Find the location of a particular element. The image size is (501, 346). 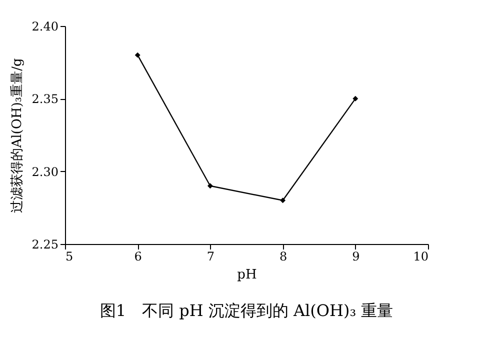

x-tick-label: 9 is located at coordinates (356, 257).